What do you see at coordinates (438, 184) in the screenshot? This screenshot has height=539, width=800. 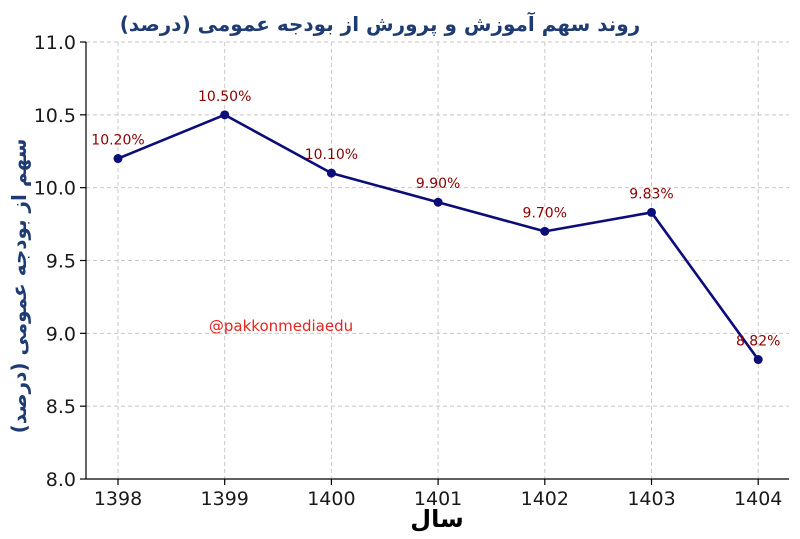 I see `data-label: 9.90%` at bounding box center [438, 184].